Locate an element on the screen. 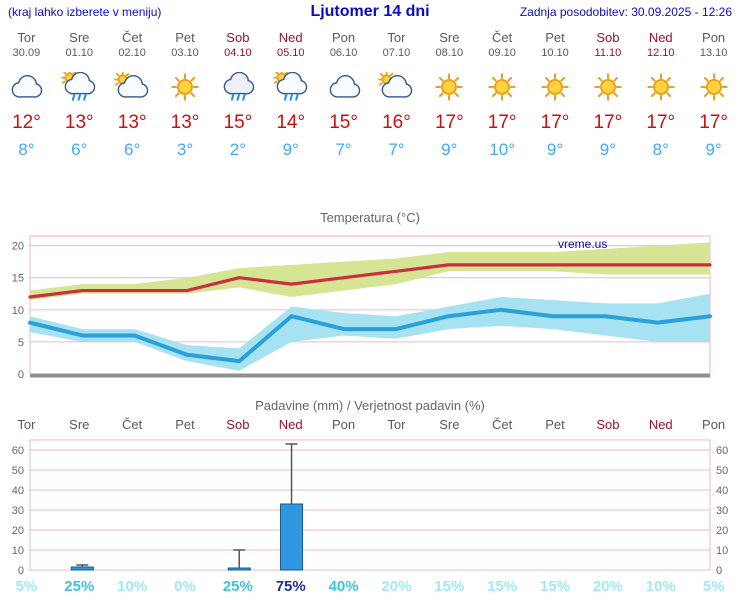  y-tick-label-left: 10 is located at coordinates (18, 551).